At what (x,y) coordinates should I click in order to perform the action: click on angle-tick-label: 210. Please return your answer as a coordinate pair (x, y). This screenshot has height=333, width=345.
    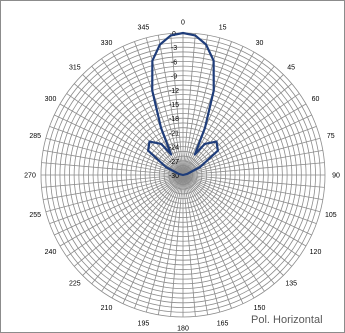
    Looking at the image, I should click on (107, 308).